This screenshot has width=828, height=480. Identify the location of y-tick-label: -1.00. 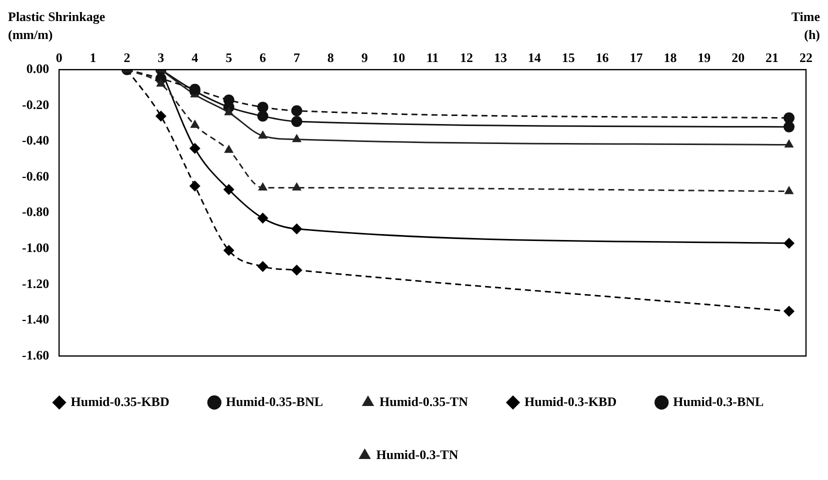
(36, 247).